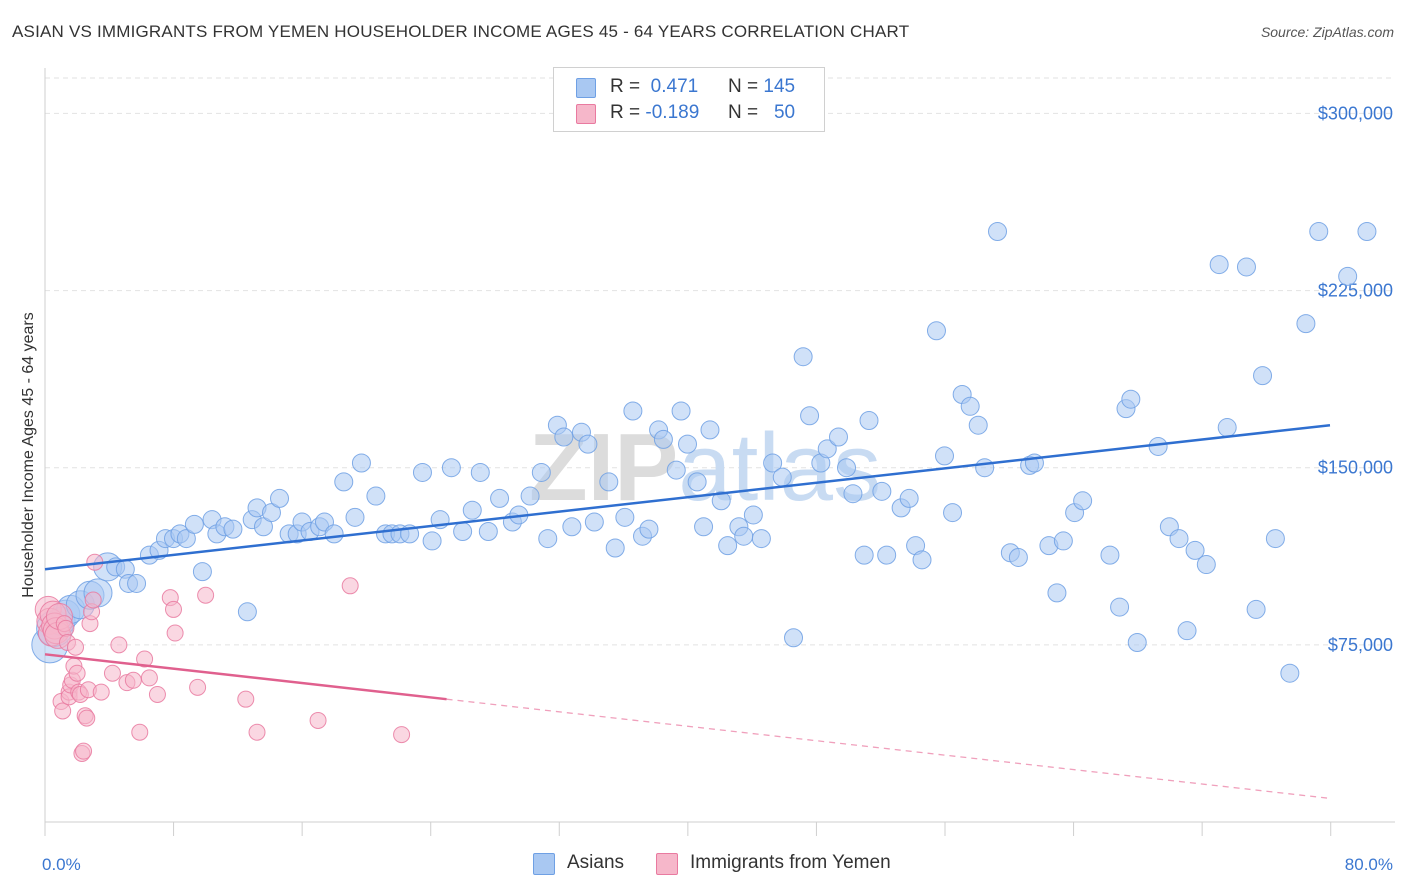 This screenshot has height=892, width=1406. I want to click on y-tick-labels: $75,000 $150,000 $225,000 $300,000, so click(1355, 378).